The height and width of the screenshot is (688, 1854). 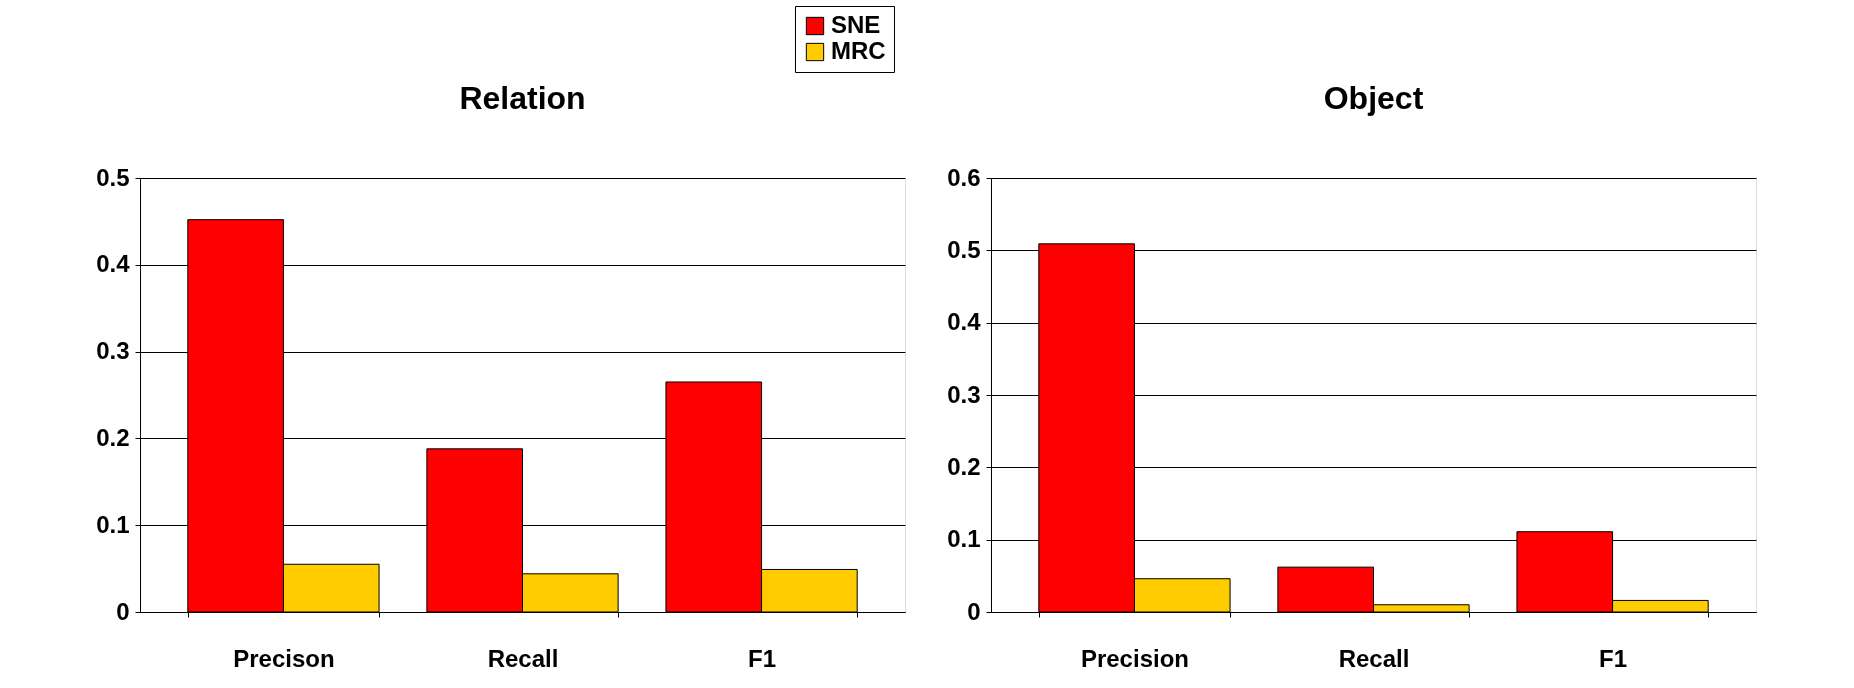 What do you see at coordinates (1373, 98) in the screenshot?
I see `chart-title: Object` at bounding box center [1373, 98].